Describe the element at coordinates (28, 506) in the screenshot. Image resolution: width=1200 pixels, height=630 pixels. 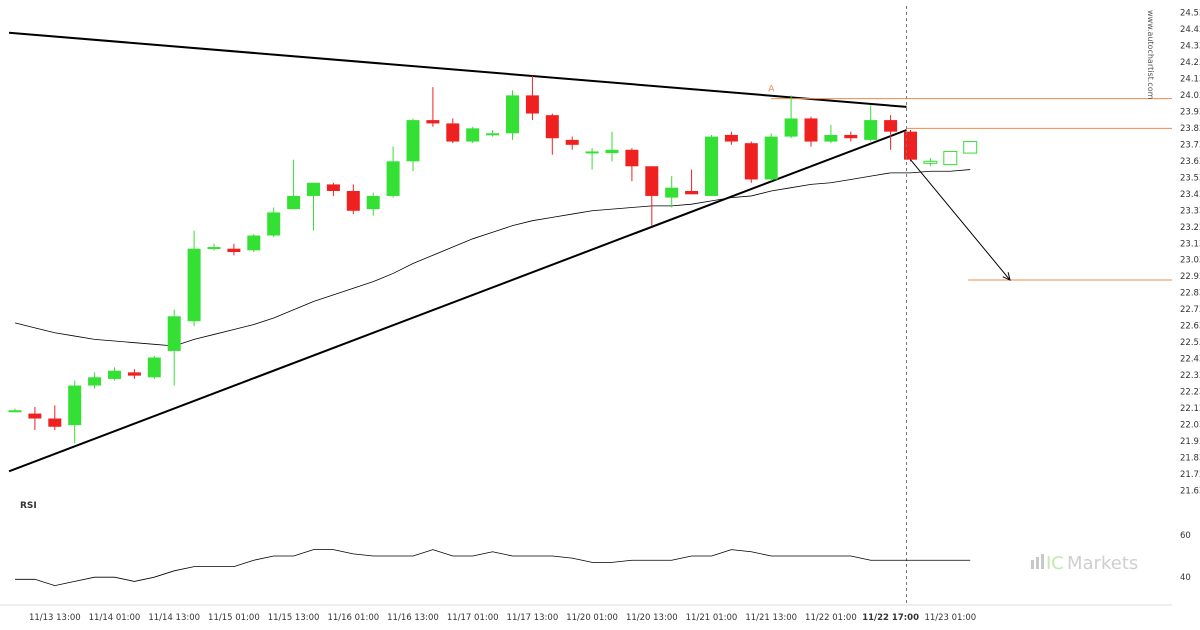
I see `rsi-label: RSI` at that location.